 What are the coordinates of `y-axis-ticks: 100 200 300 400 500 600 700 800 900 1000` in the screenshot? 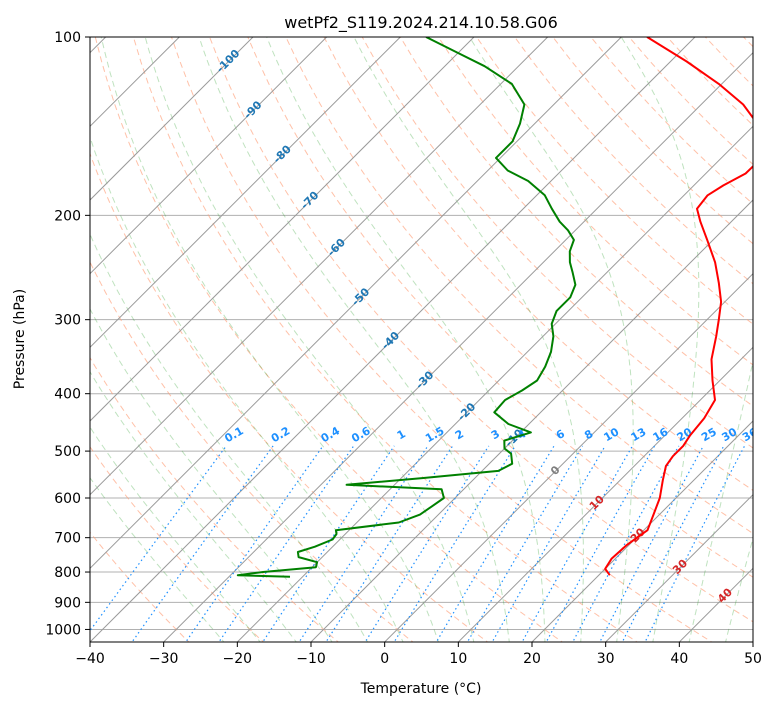 It's located at (67, 334).